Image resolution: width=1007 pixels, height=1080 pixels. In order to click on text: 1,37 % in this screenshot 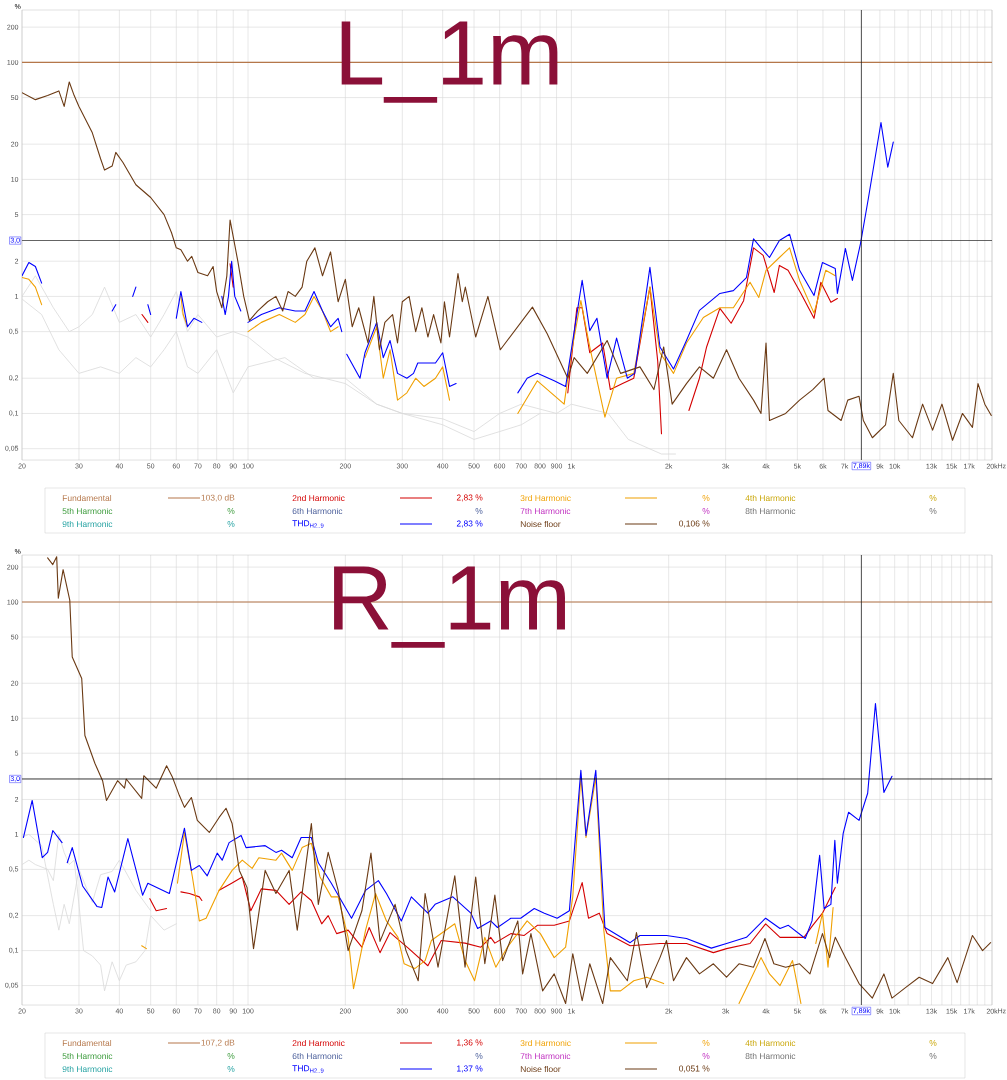, I will do `click(470, 1069)`.